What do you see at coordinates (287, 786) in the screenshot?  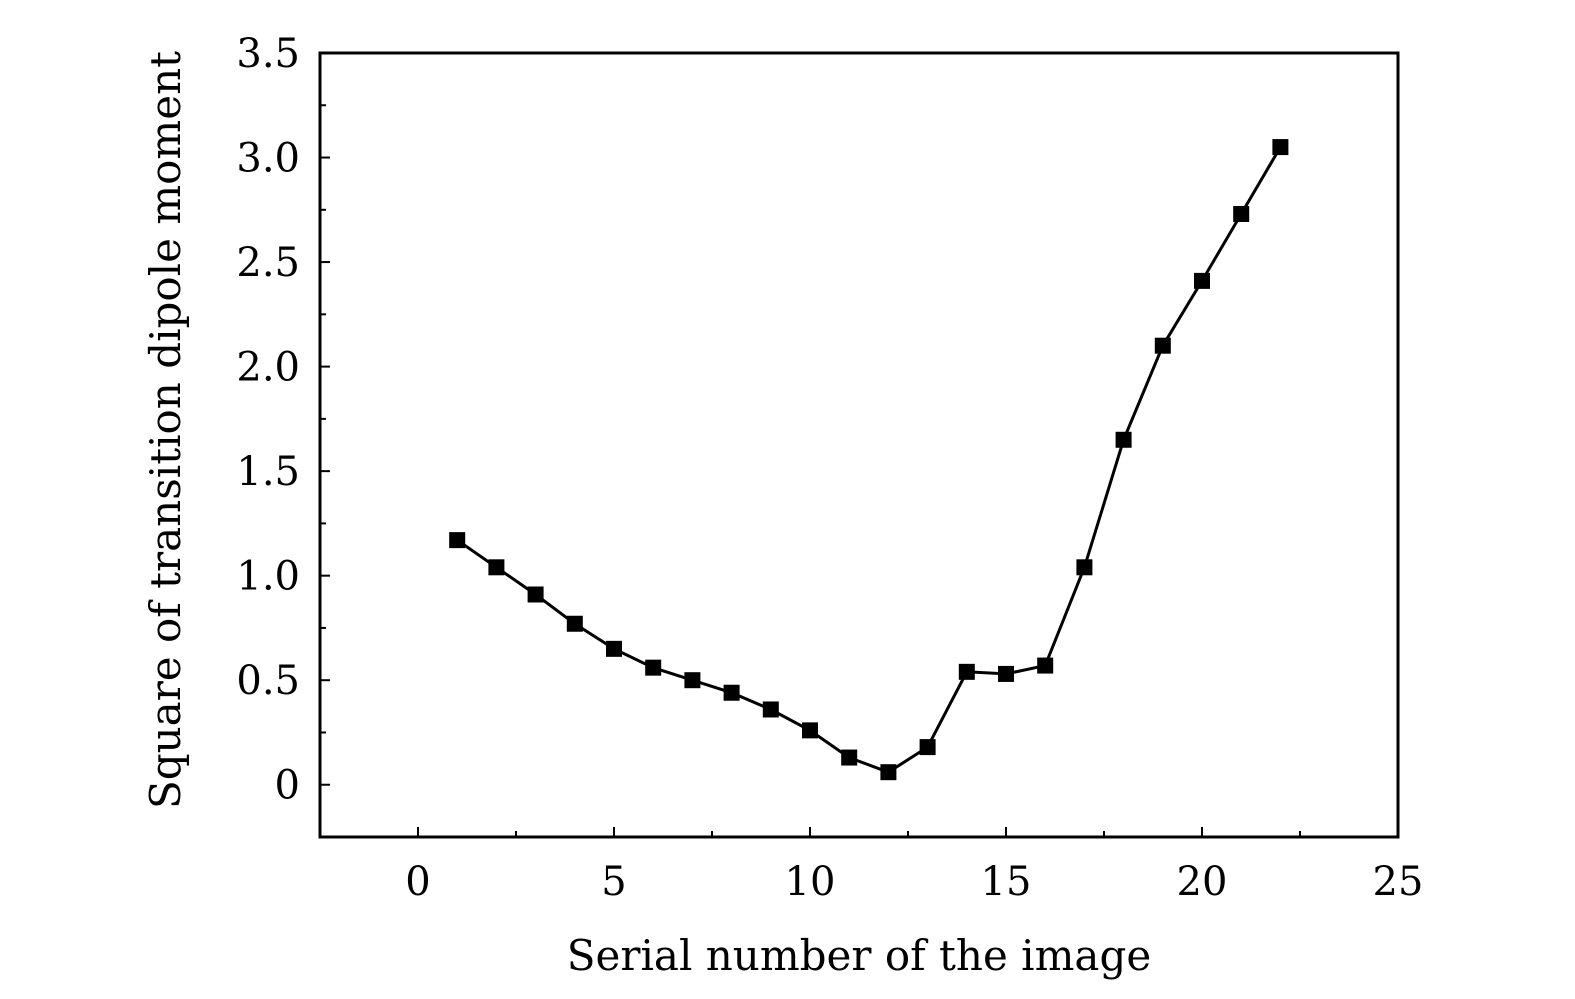 I see `y-tick-label: 0` at bounding box center [287, 786].